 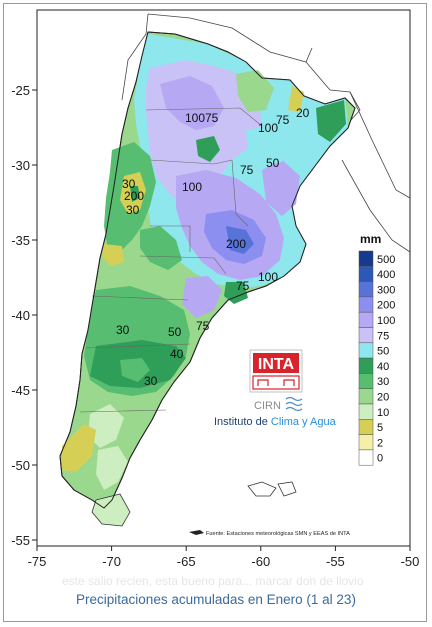 I want to click on y-tick-label: -50, so click(x=20, y=465).